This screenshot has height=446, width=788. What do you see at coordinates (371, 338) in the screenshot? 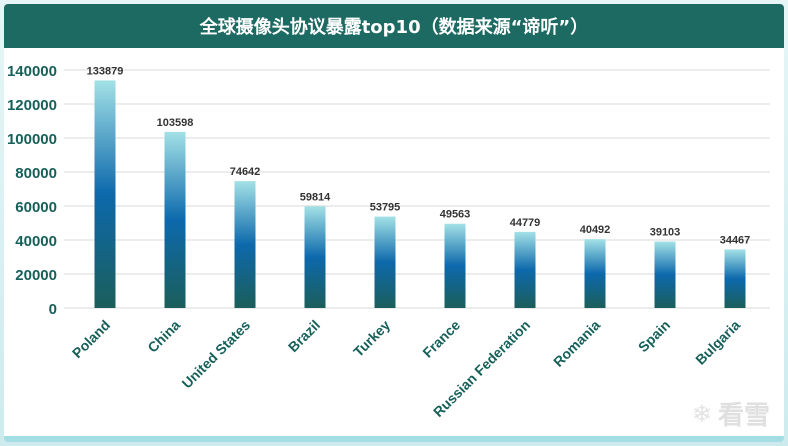
I see `x-tick-label: Turkey` at bounding box center [371, 338].